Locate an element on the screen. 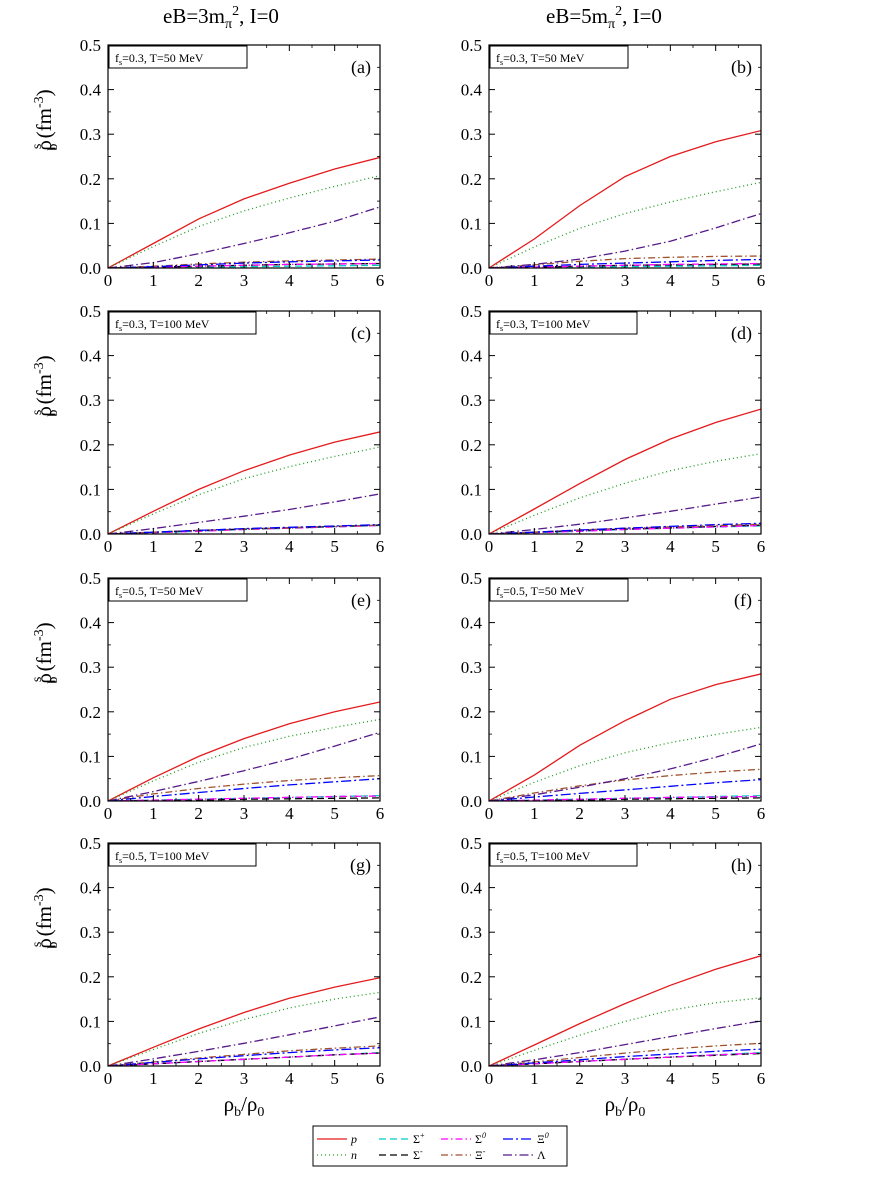  legend-label: Σ0 is located at coordinates (480, 1138).